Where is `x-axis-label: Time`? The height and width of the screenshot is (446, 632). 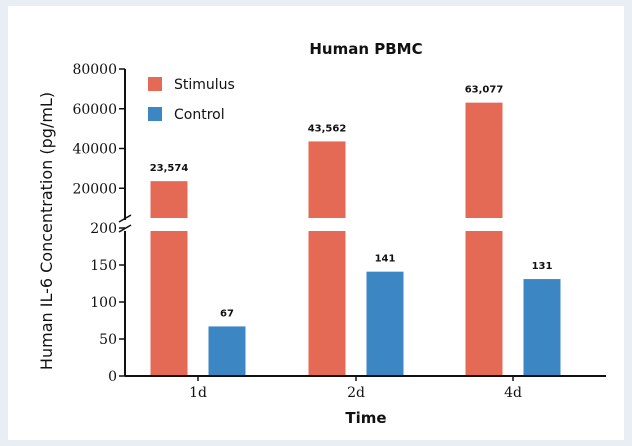
x-axis-label: Time is located at coordinates (365, 418).